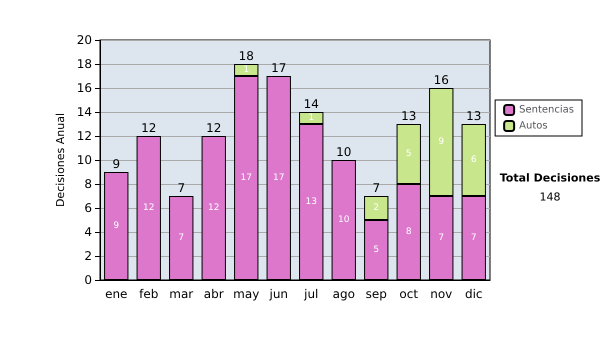 Image resolution: width=600 pixels, height=340 pixels. I want to click on y-tick-label: 4, so click(88, 232).